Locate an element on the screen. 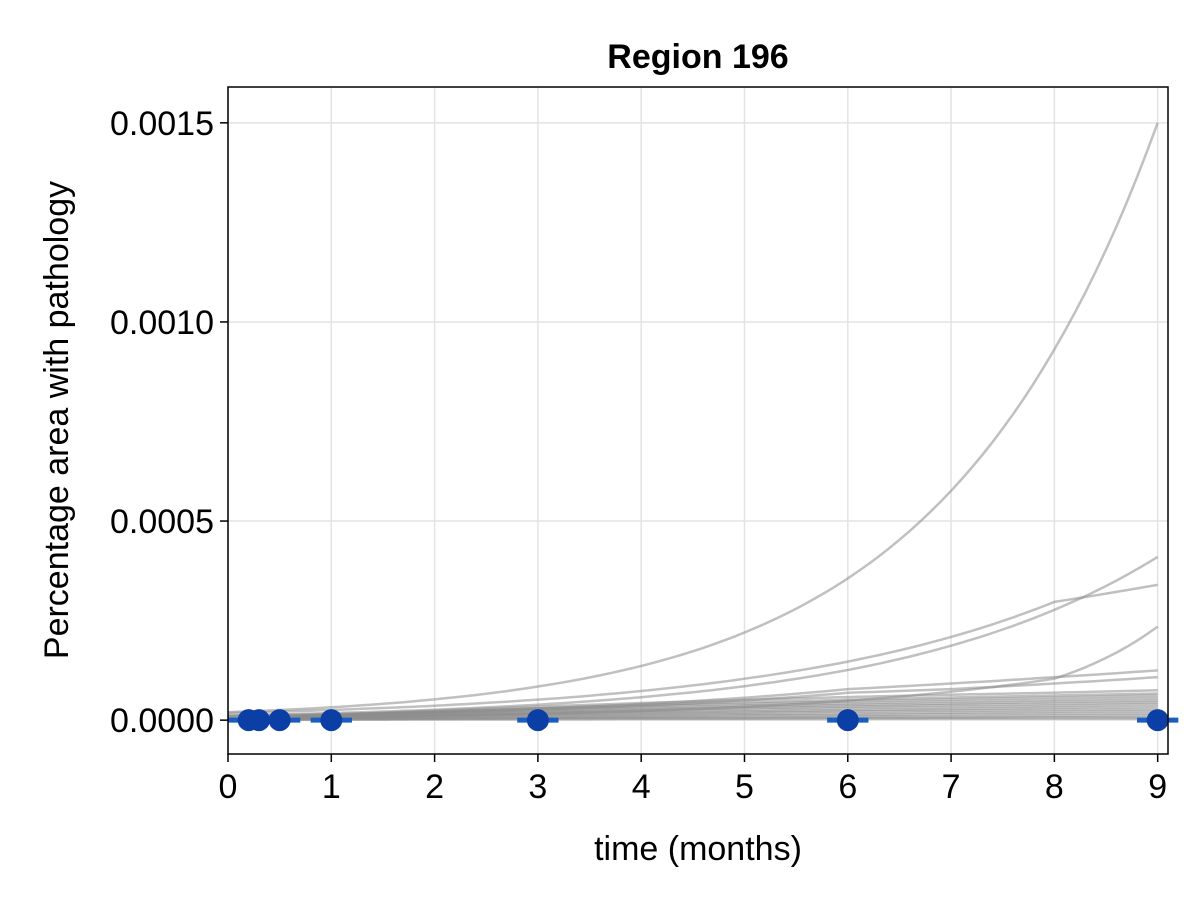  y-axis-label: Percentage area with pathology is located at coordinates (57, 420).